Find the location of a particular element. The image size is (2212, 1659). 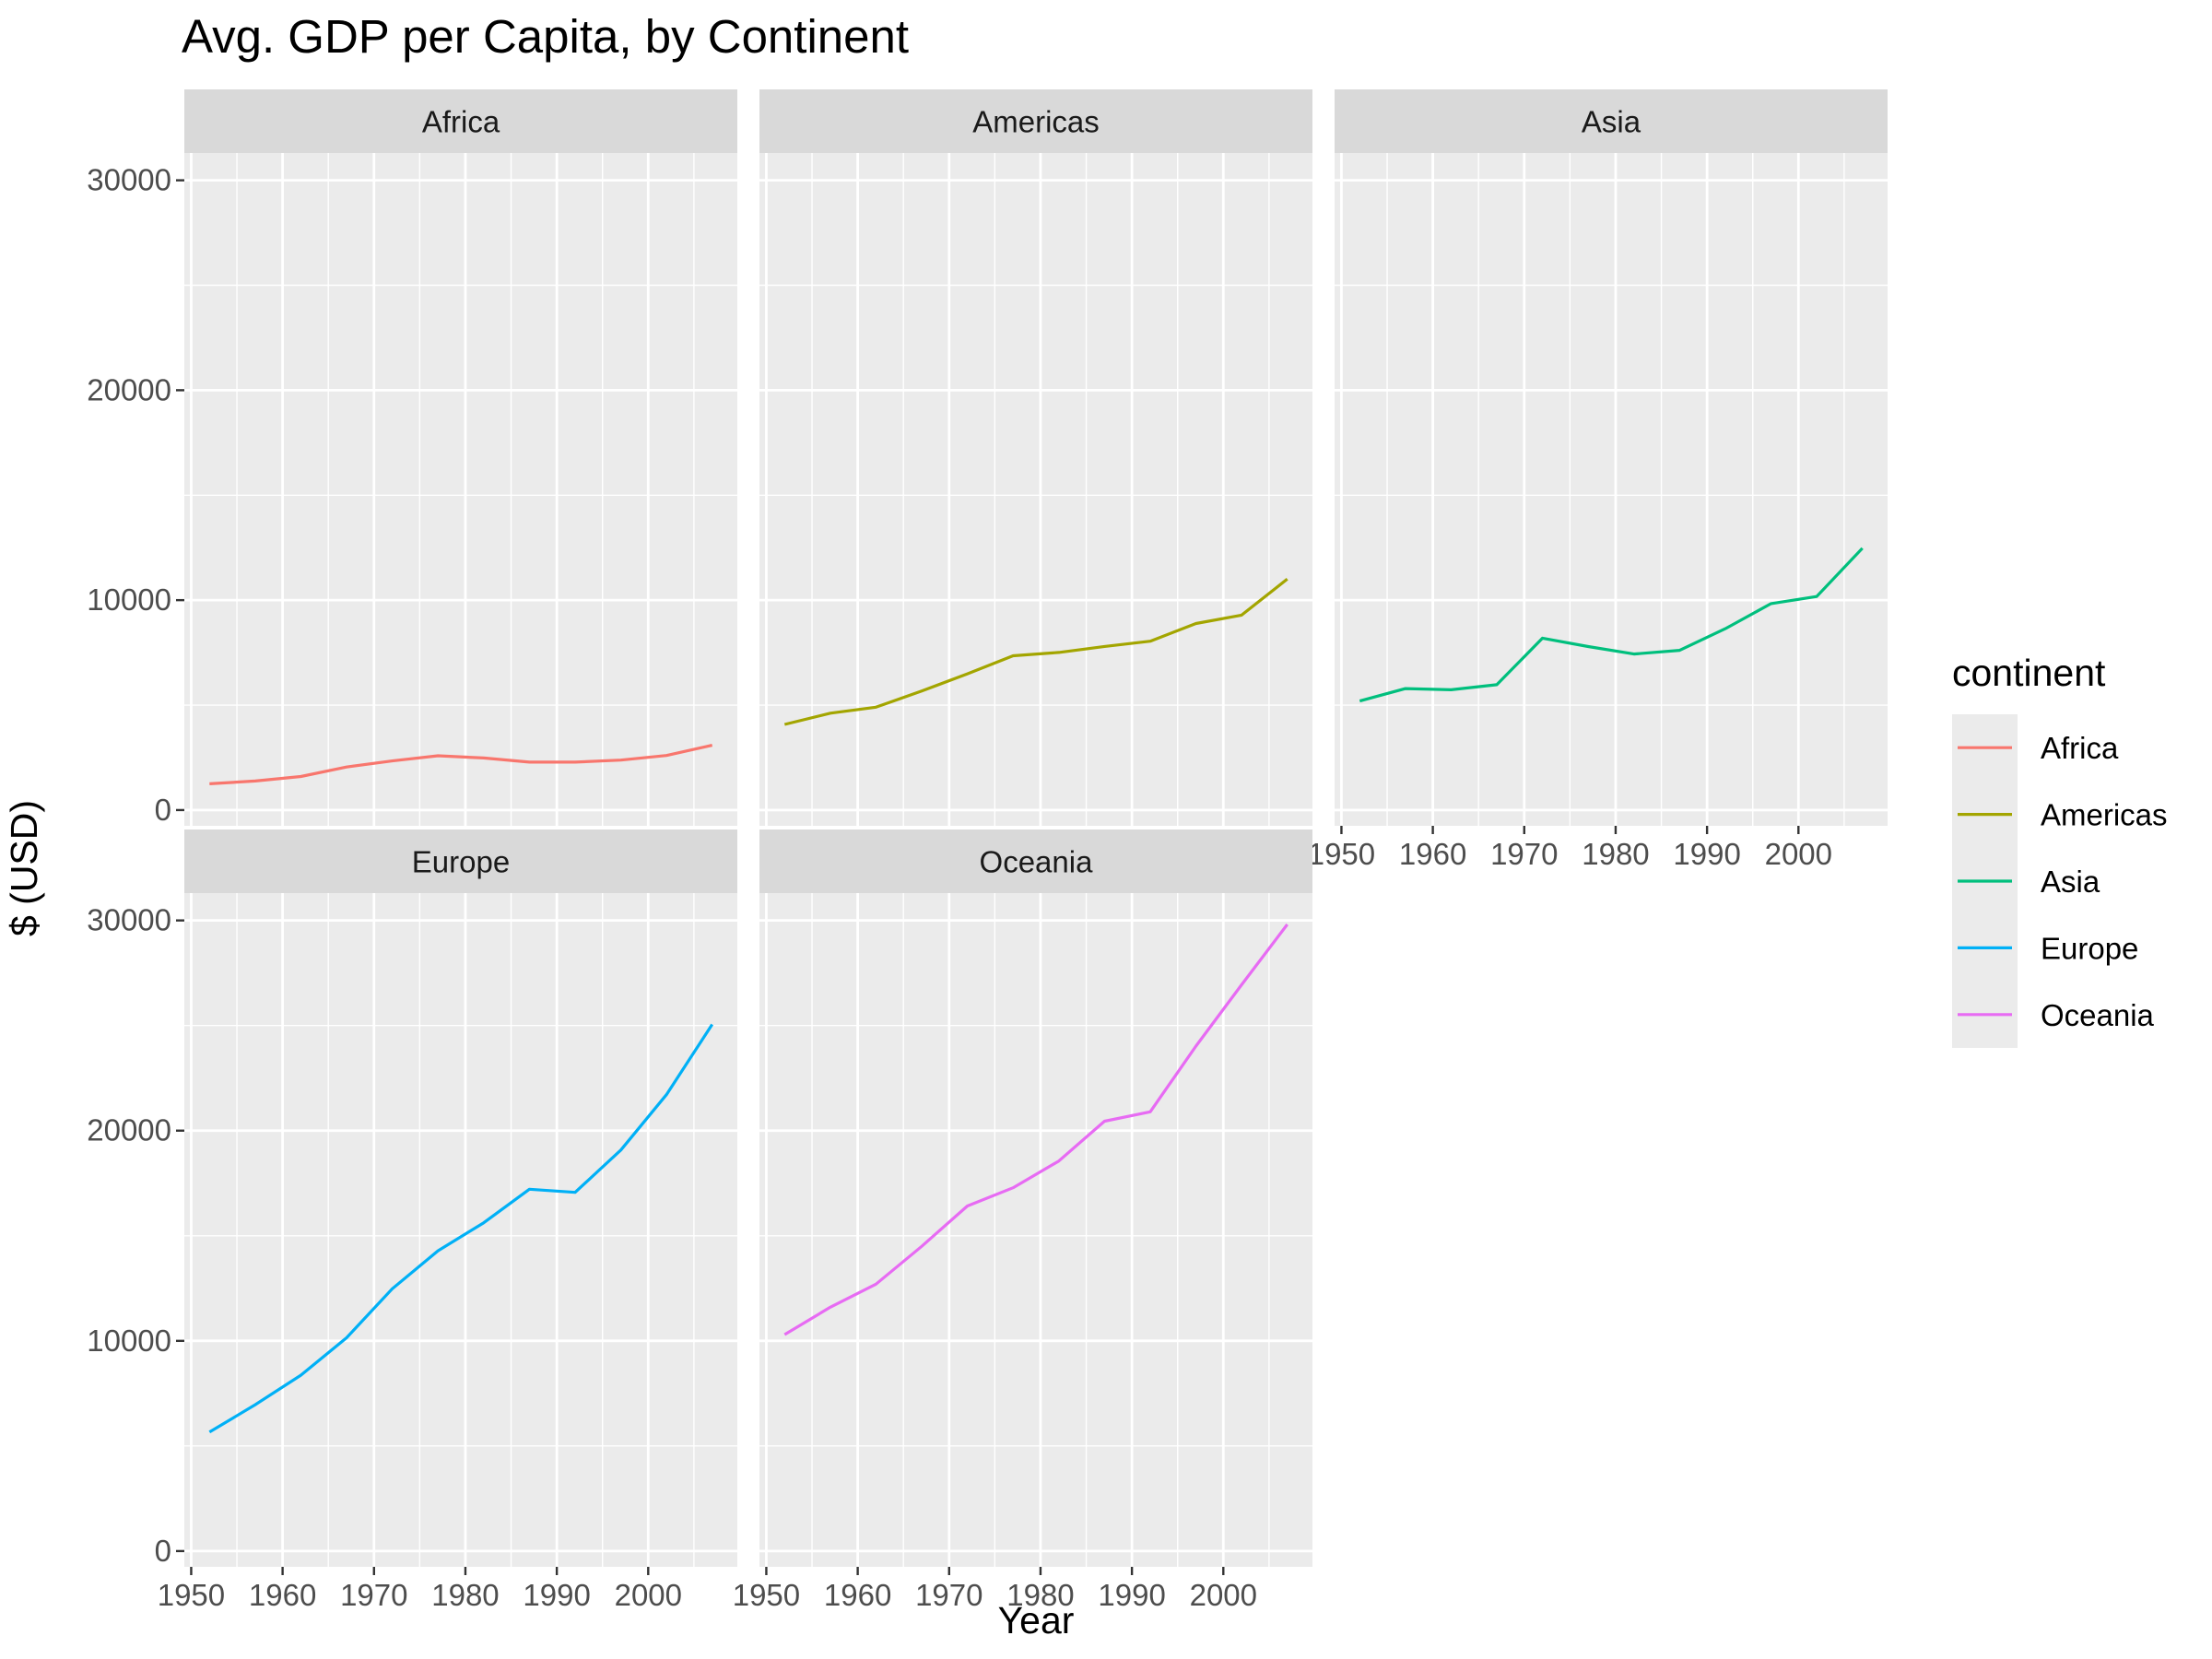

legend-label-oceania: Oceania is located at coordinates (2098, 1015).